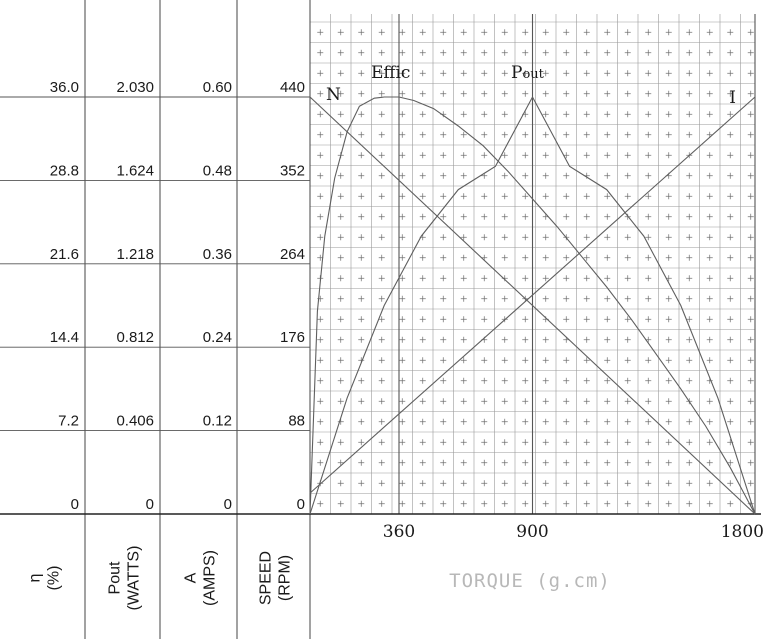 The height and width of the screenshot is (644, 764). I want to click on pout-tick-label: 2.030, so click(135, 87).